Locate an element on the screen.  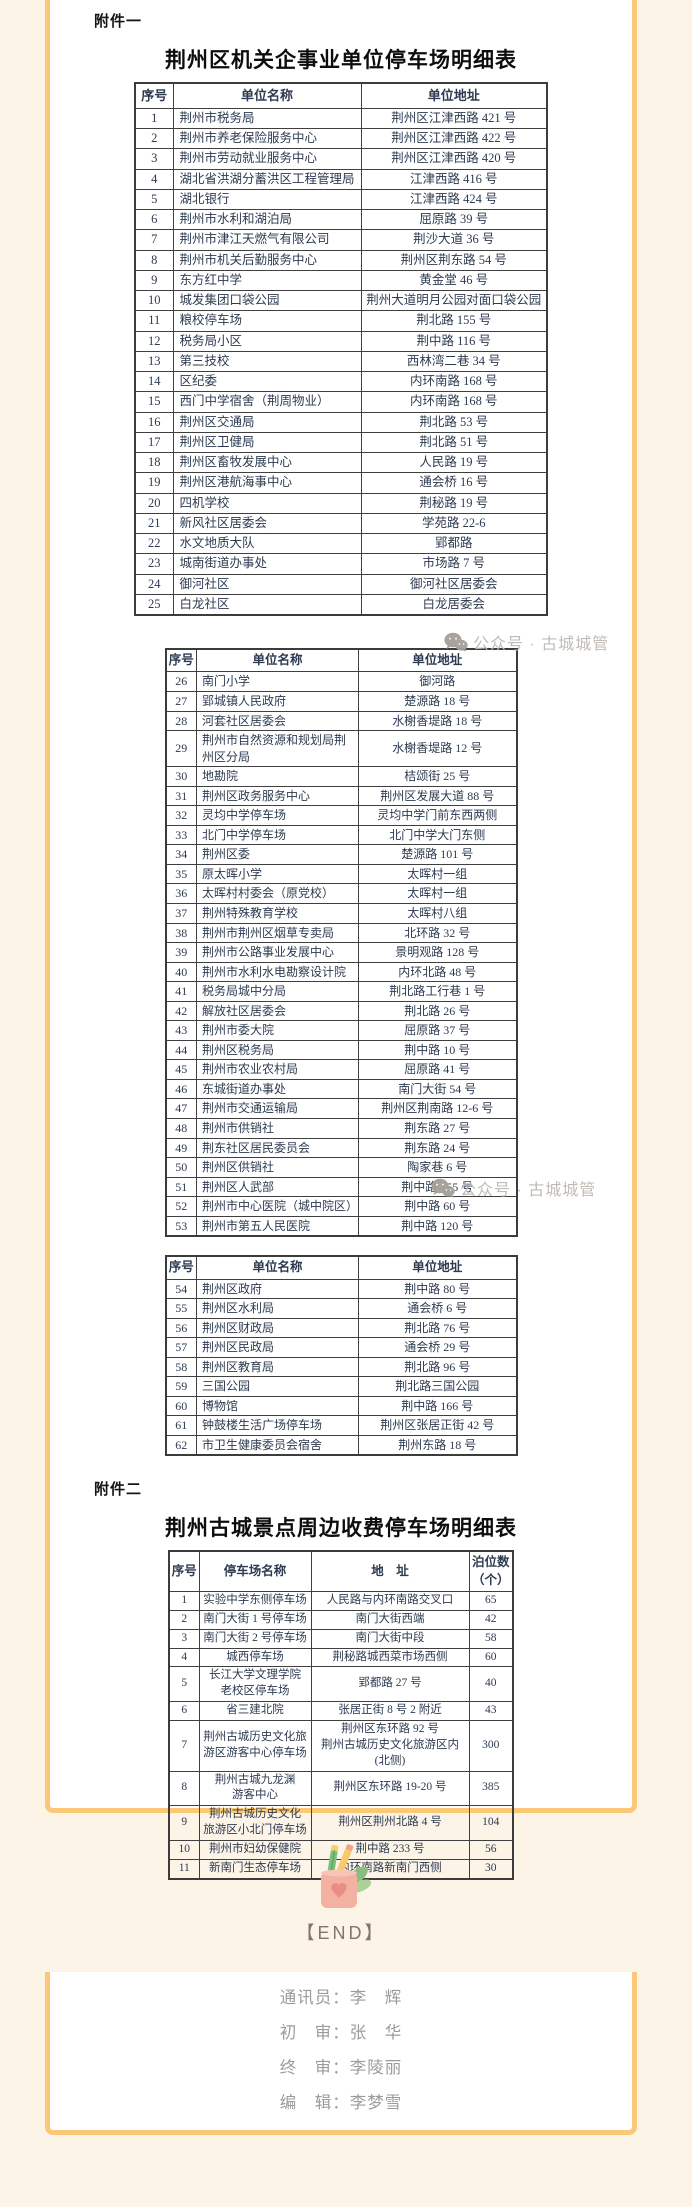
table-cell: 53 is located at coordinates (181, 1226).